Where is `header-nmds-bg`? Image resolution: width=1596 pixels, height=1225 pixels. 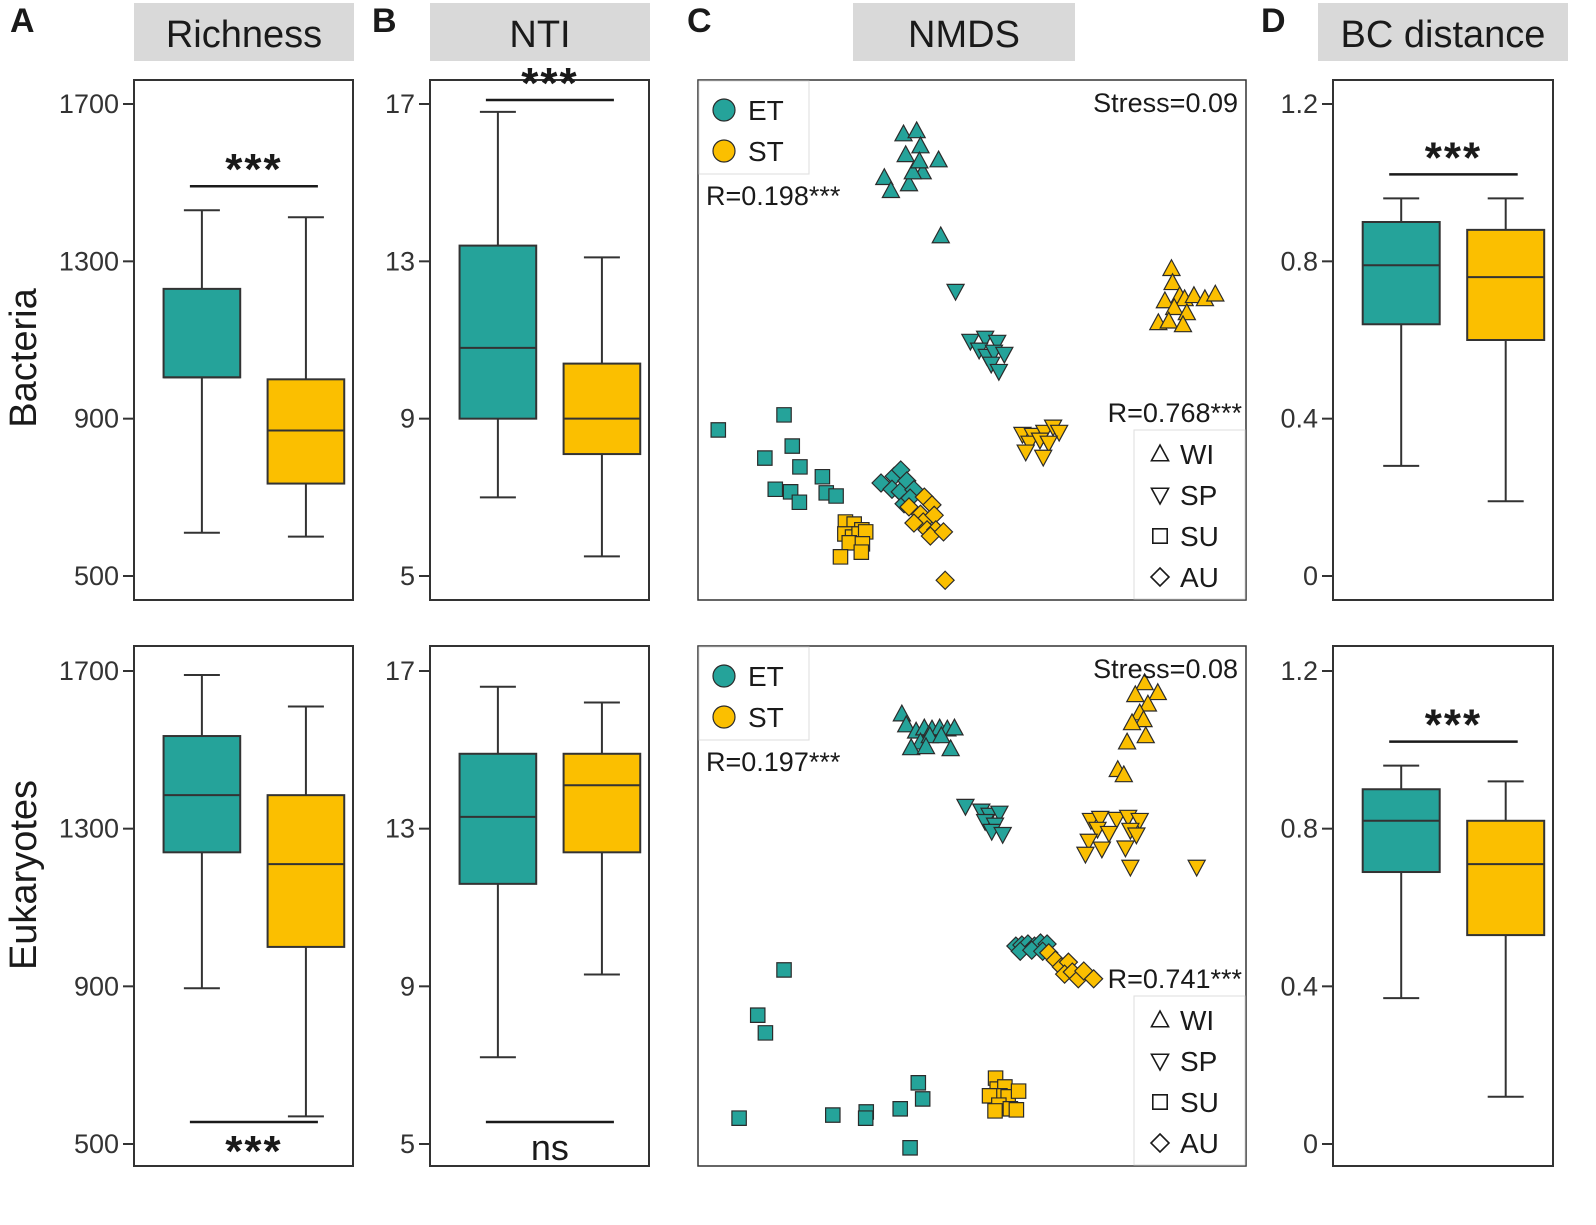 header-nmds-bg is located at coordinates (964, 32).